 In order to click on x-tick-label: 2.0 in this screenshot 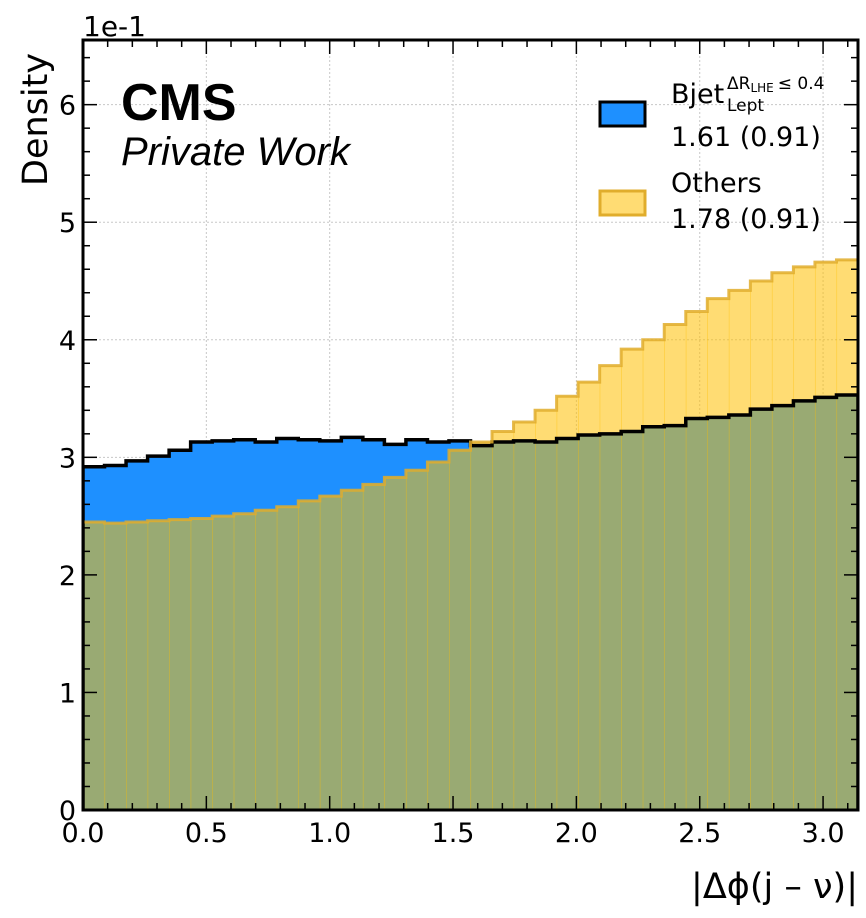, I will do `click(576, 833)`.